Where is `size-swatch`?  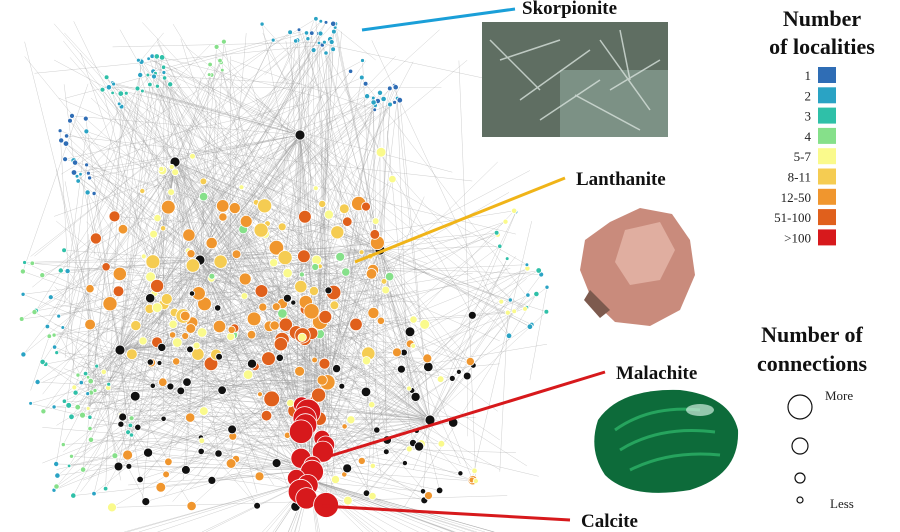
size-swatch is located at coordinates (800, 446).